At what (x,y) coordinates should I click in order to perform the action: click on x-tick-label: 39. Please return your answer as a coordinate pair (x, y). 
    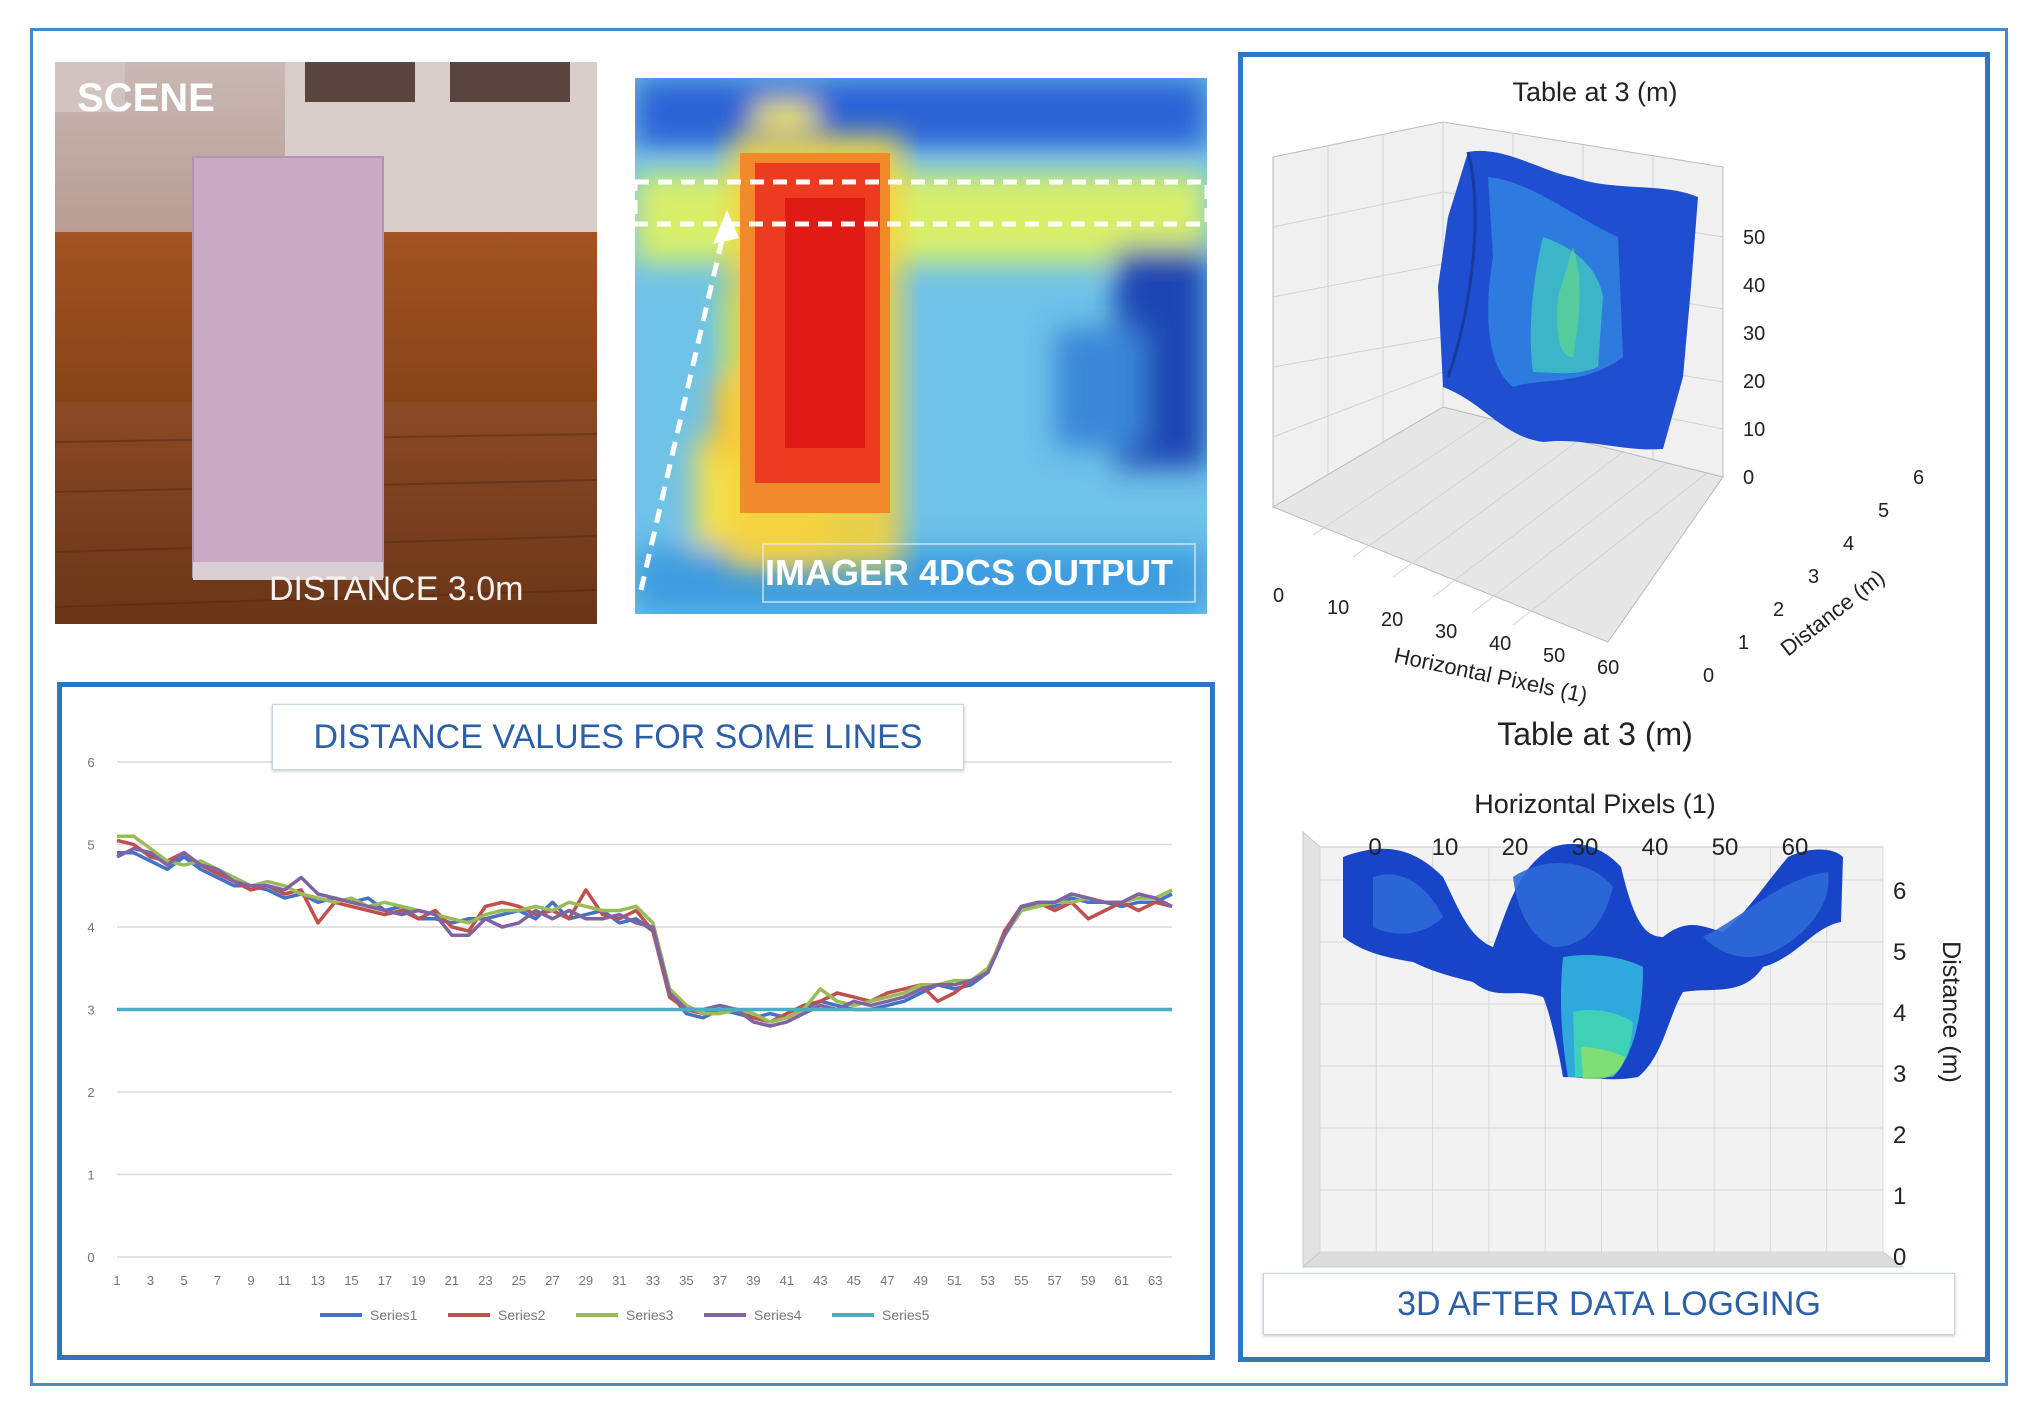
    Looking at the image, I should click on (753, 1280).